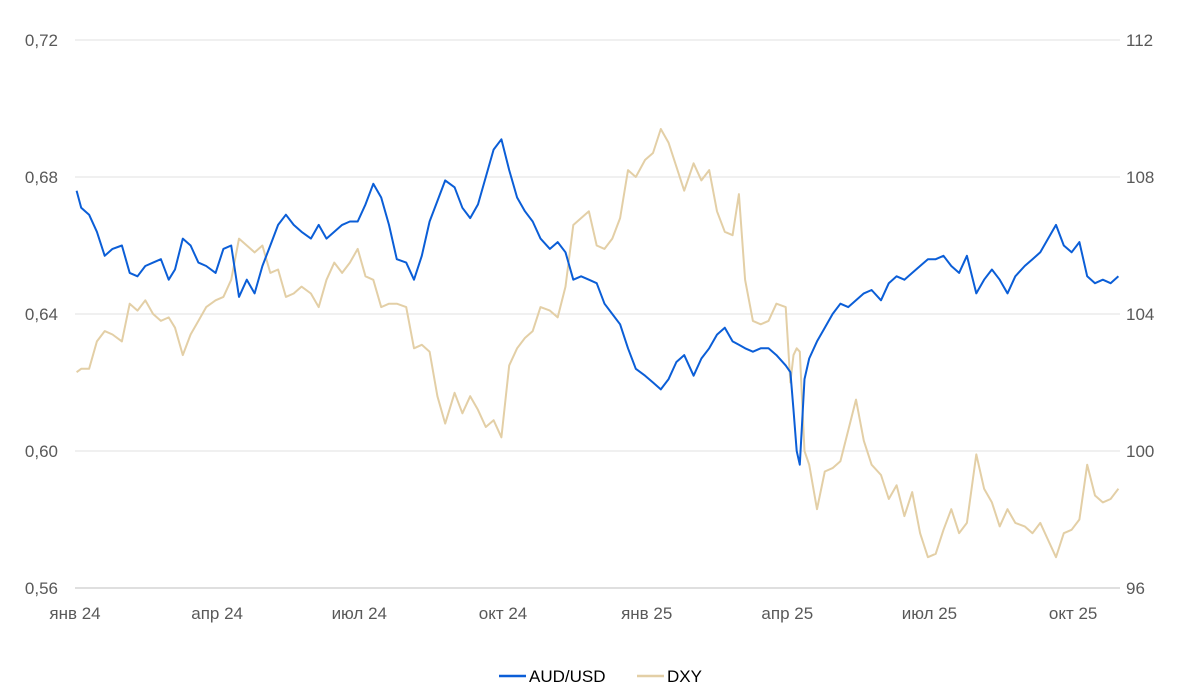 Image resolution: width=1200 pixels, height=700 pixels. I want to click on left-y-tick-label: 0,64, so click(41, 314).